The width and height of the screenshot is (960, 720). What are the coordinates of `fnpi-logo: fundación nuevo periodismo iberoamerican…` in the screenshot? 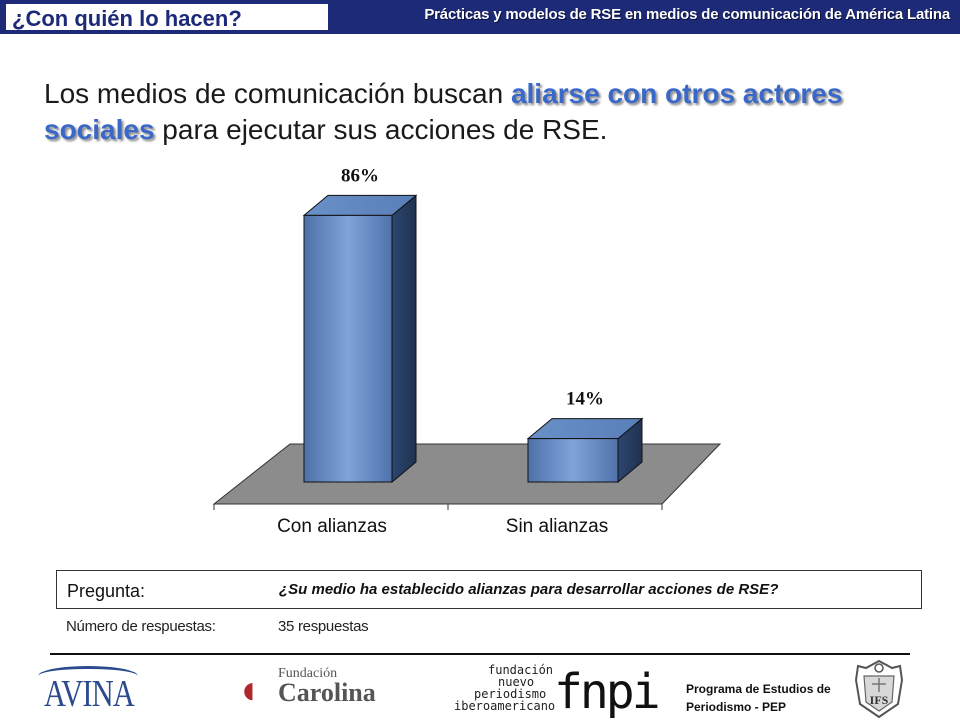 It's located at (559, 690).